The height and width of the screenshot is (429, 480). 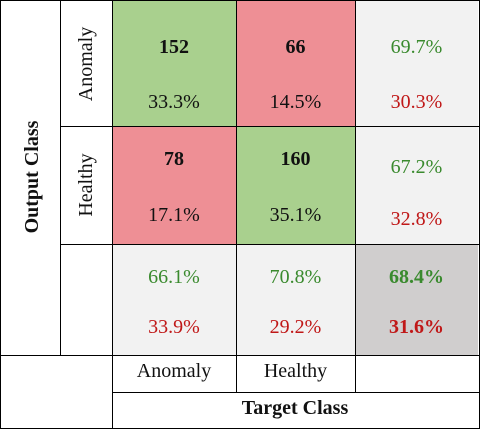 I want to click on col-error-rate: 33.9%, so click(x=174, y=327).